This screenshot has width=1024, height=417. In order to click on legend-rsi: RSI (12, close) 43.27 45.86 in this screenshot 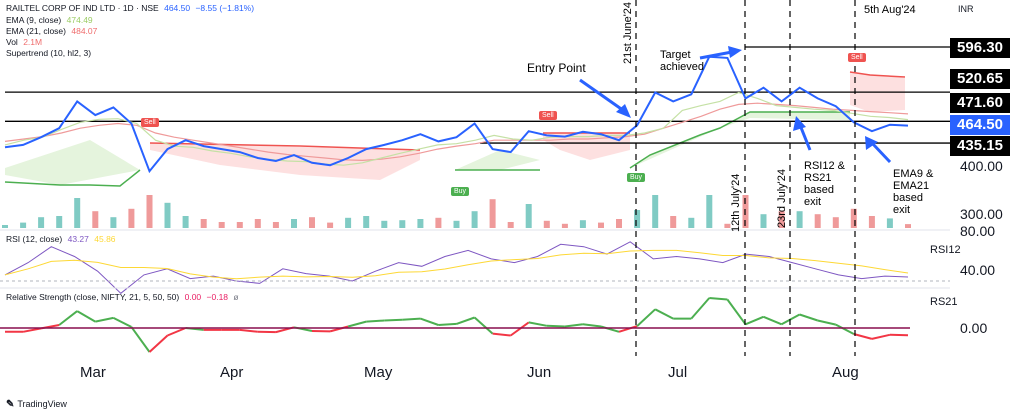, I will do `click(62, 239)`.